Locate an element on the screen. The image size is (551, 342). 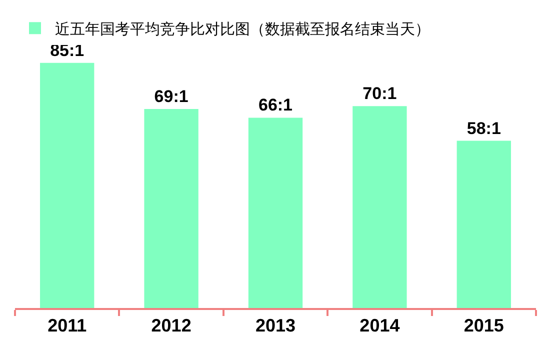
data-label: 66:1 is located at coordinates (275, 105).